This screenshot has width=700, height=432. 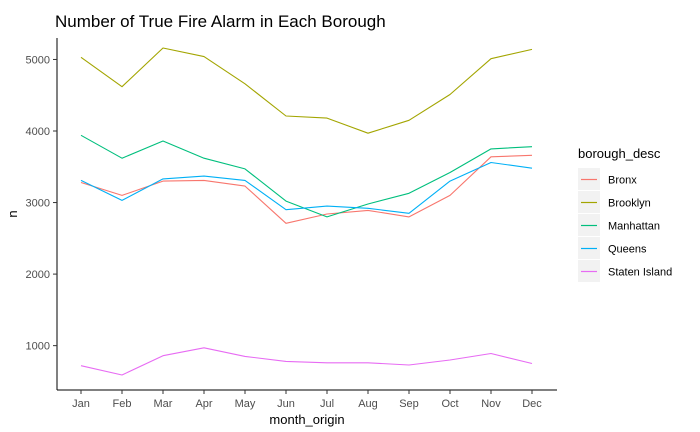 What do you see at coordinates (163, 404) in the screenshot?
I see `x-tick-label: Mar` at bounding box center [163, 404].